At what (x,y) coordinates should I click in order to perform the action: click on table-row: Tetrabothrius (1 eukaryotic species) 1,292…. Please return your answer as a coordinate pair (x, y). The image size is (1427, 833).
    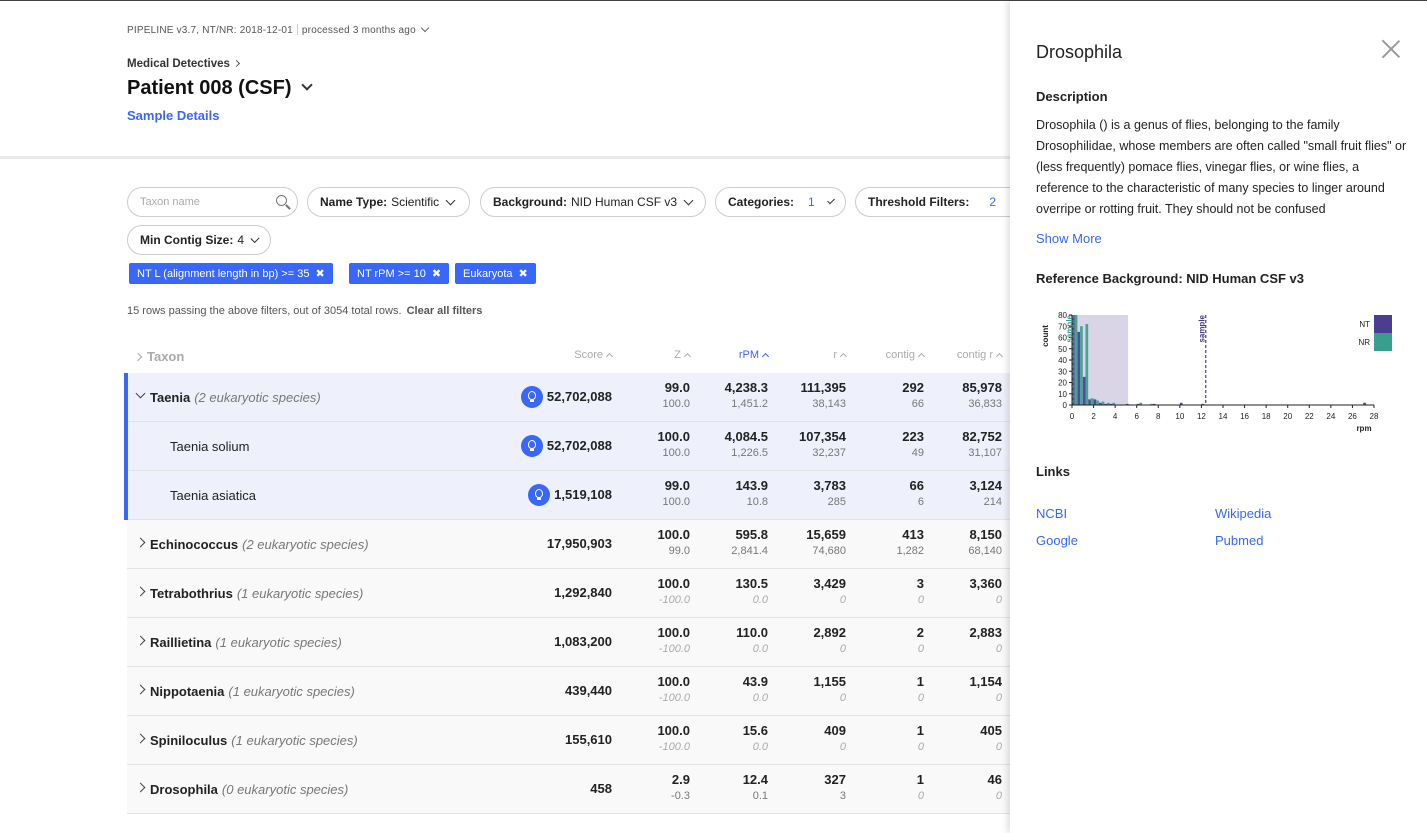
    Looking at the image, I should click on (568, 593).